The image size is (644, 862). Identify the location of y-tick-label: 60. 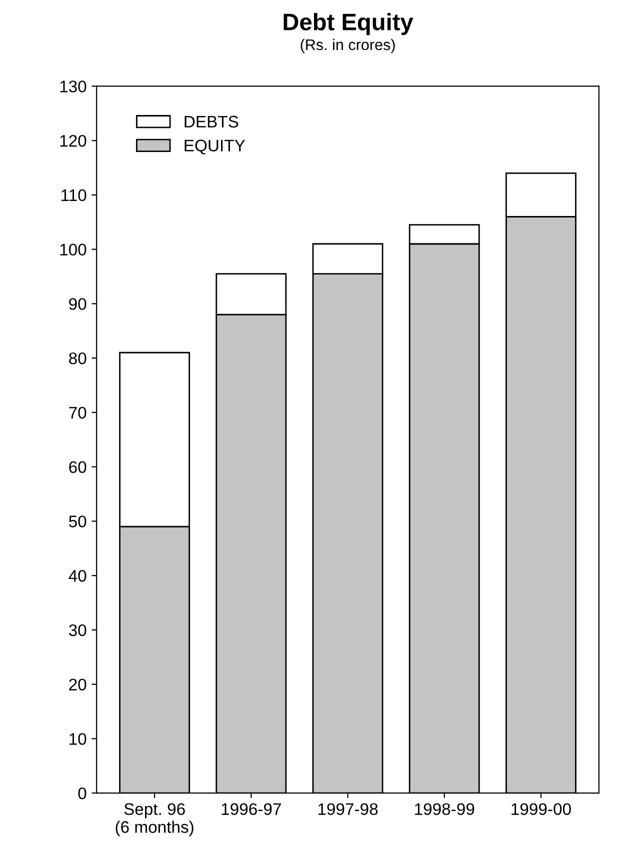
(77, 467).